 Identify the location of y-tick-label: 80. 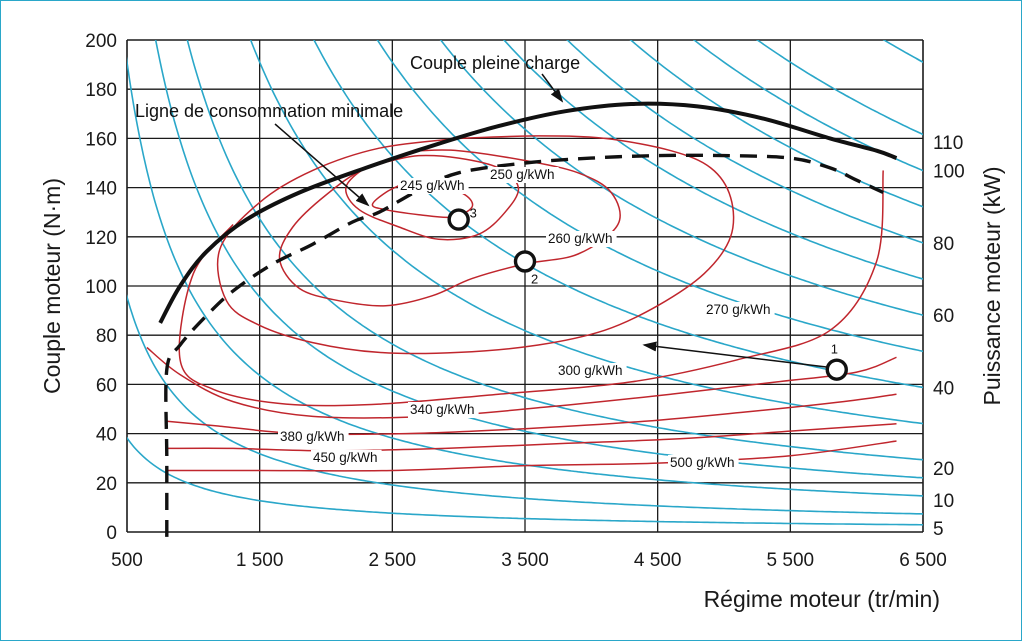
(106, 336).